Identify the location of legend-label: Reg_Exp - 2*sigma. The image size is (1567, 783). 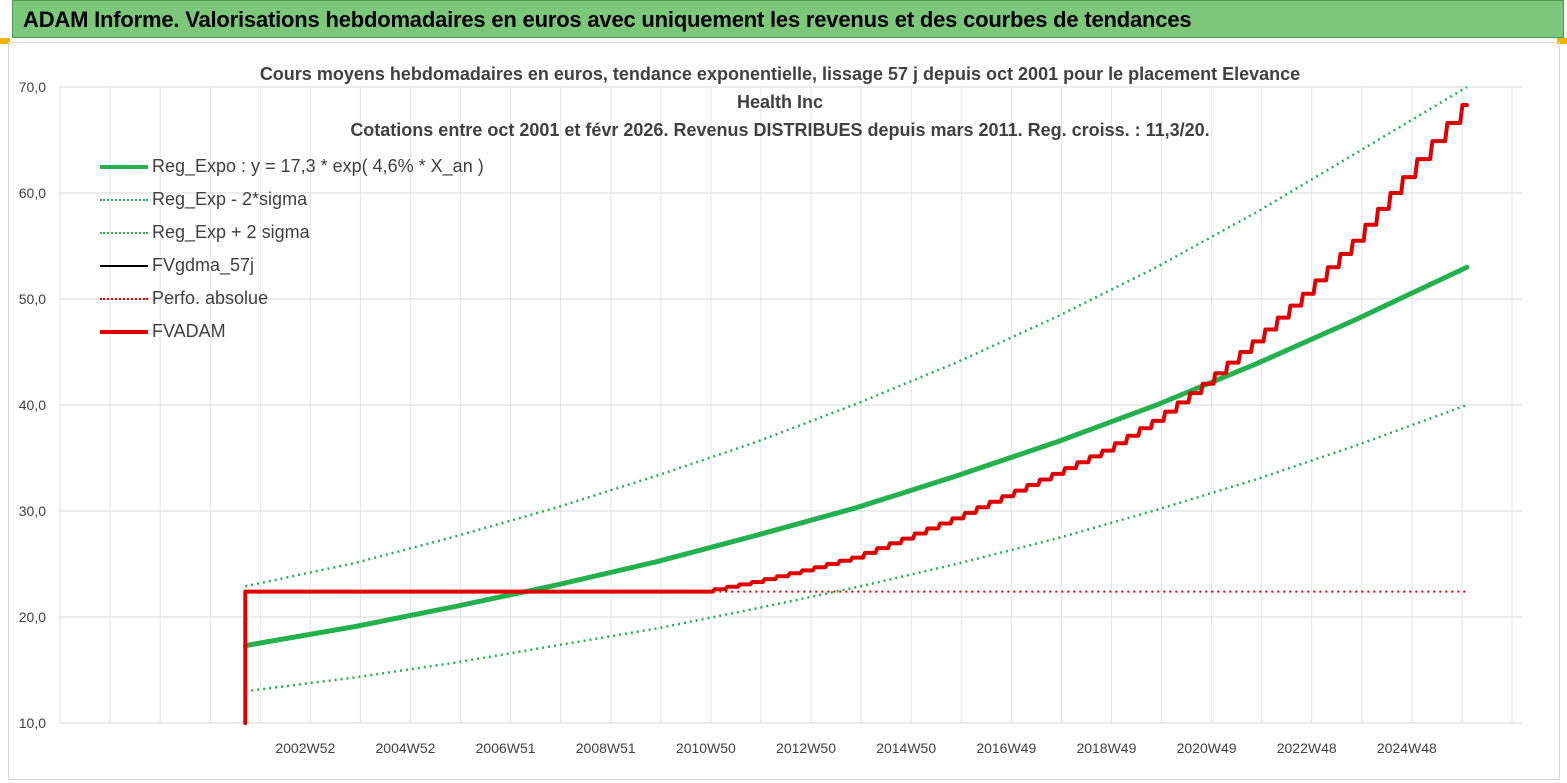
(230, 199).